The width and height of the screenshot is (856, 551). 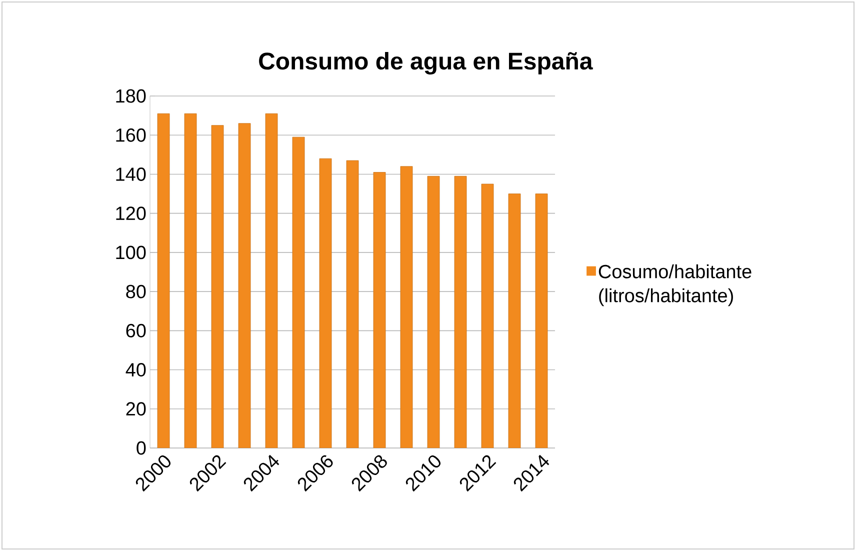 What do you see at coordinates (131, 135) in the screenshot?
I see `y-tick-label: 160` at bounding box center [131, 135].